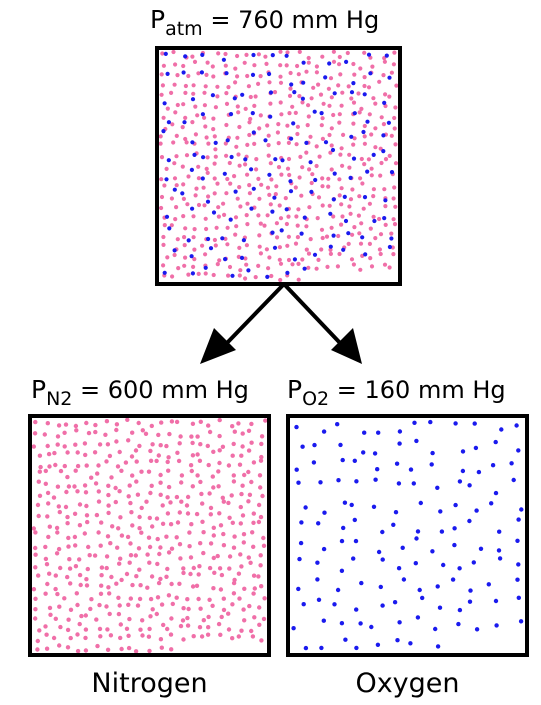 This screenshot has height=705, width=541. I want to click on oxygen-dots, so click(407, 535).